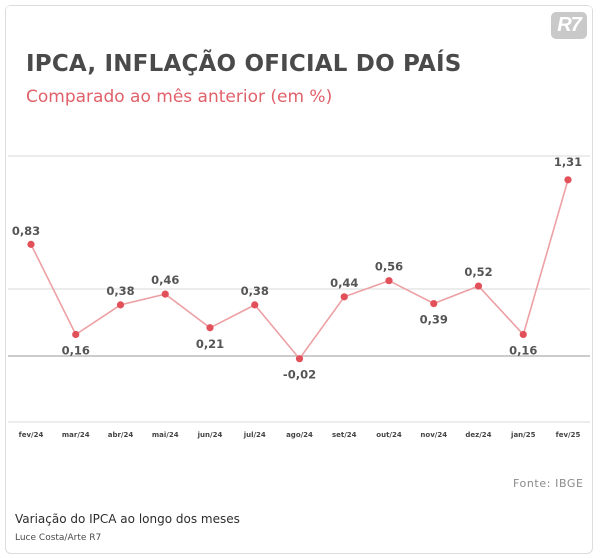 This screenshot has width=600, height=558. Describe the element at coordinates (523, 435) in the screenshot. I see `x-tick-jan-25: jan/25` at that location.